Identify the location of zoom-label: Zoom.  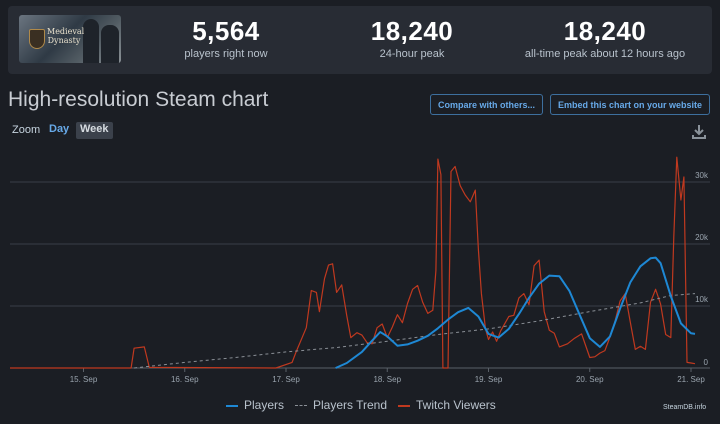
(26, 130).